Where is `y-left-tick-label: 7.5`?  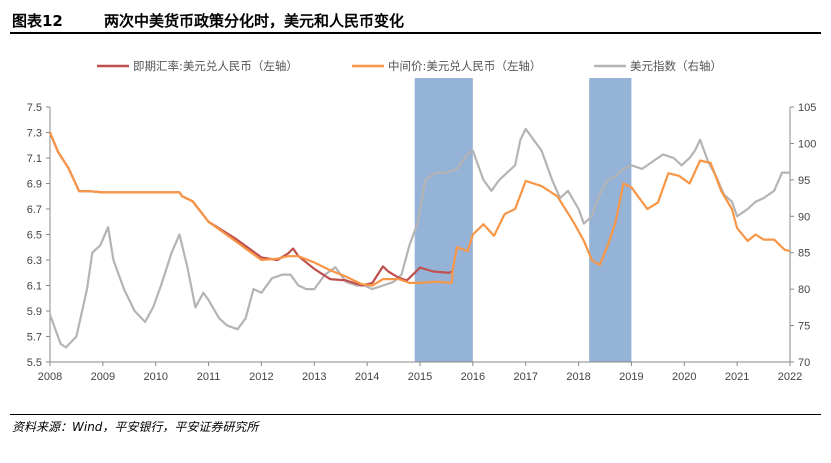 y-left-tick-label: 7.5 is located at coordinates (34, 108).